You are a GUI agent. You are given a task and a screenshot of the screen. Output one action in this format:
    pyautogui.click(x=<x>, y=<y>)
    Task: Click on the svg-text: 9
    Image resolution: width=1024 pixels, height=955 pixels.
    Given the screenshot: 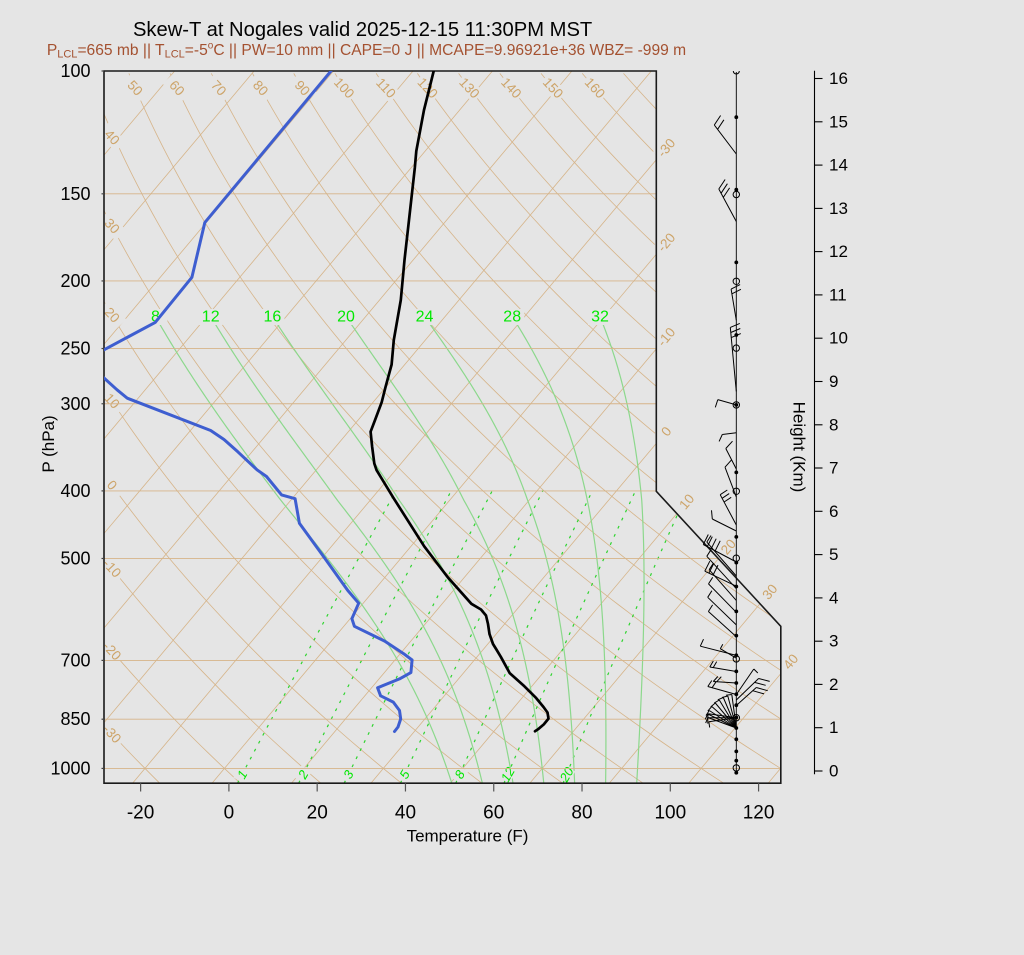 What is the action you would take?
    pyautogui.click(x=833, y=381)
    